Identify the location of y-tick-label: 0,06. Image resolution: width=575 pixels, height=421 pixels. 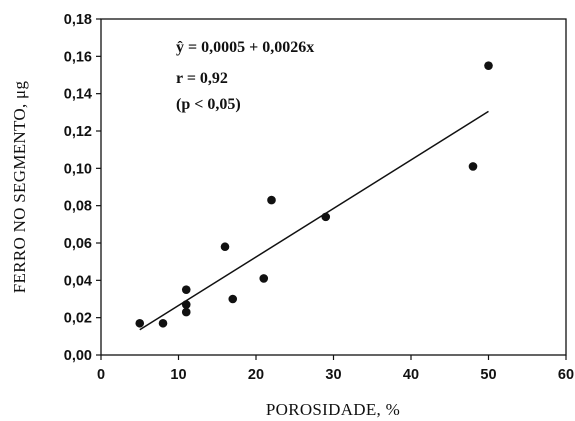
(78, 244).